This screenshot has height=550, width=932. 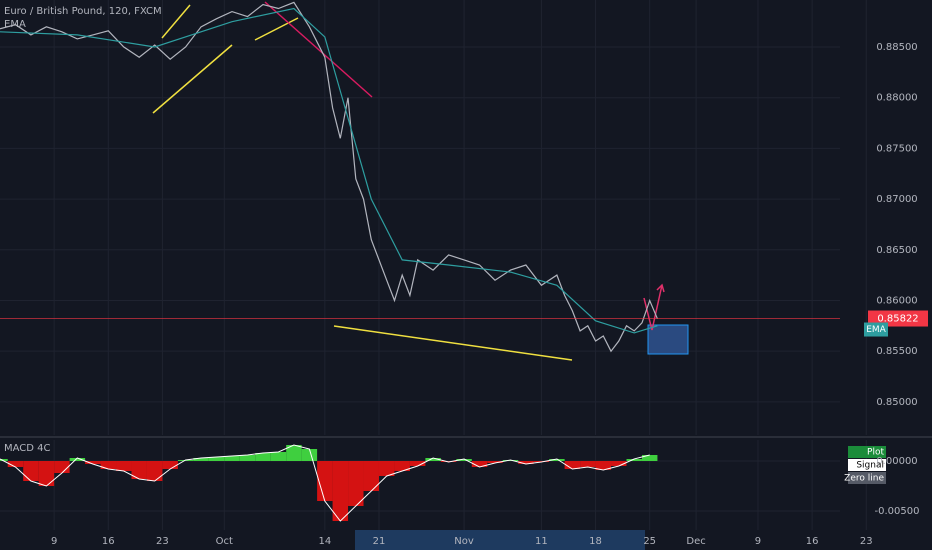 What do you see at coordinates (896, 402) in the screenshot?
I see `y-tick-label: 0.85000` at bounding box center [896, 402].